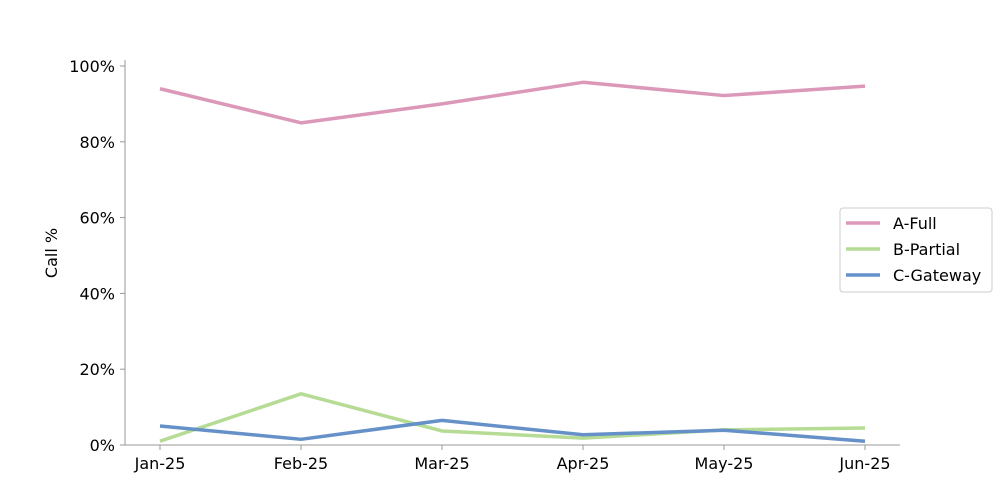 The image size is (1000, 500). Describe the element at coordinates (97, 369) in the screenshot. I see `y-tick-label: 20%` at that location.